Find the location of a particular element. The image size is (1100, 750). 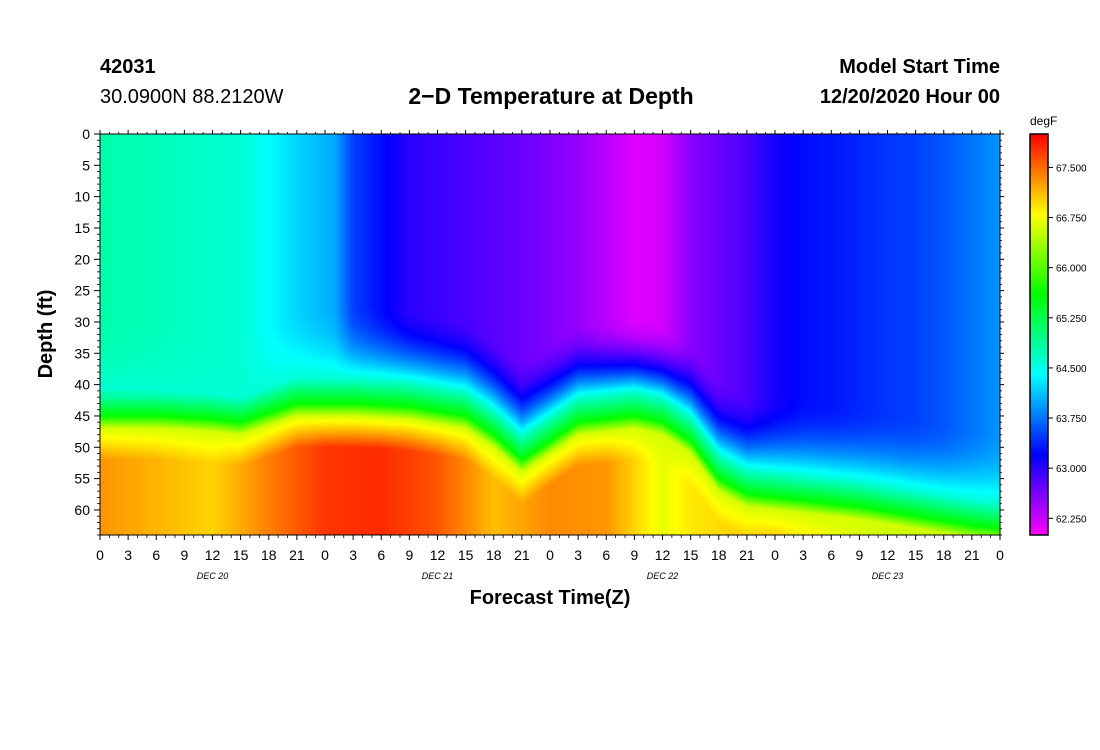

colorbar-tick-label: 63.750 is located at coordinates (1071, 419).